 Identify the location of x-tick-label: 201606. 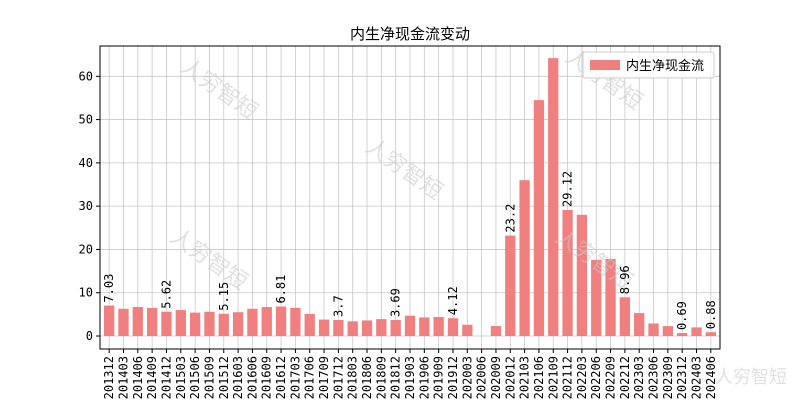
(252, 377).